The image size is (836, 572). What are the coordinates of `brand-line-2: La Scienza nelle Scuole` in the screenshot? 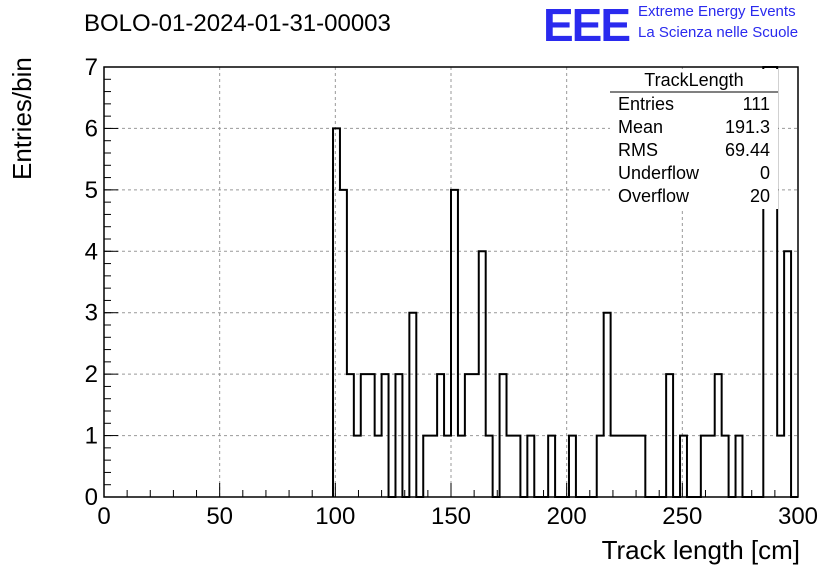 It's located at (718, 32).